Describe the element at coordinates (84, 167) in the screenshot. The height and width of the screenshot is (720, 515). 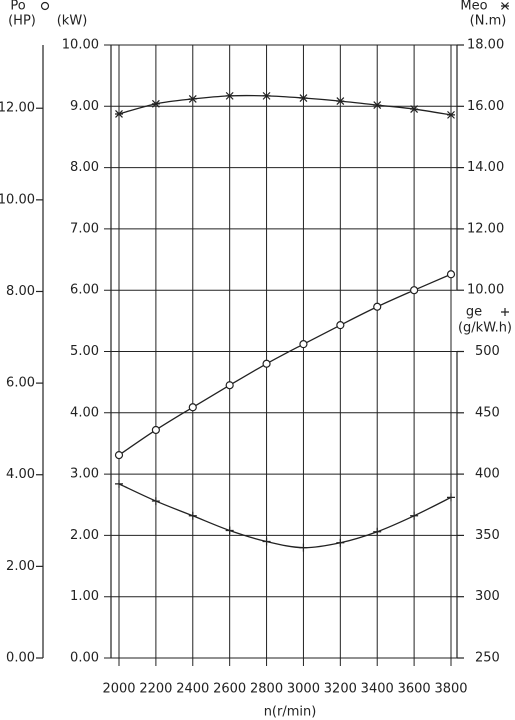
I see `y-tick-label: 8.00` at that location.